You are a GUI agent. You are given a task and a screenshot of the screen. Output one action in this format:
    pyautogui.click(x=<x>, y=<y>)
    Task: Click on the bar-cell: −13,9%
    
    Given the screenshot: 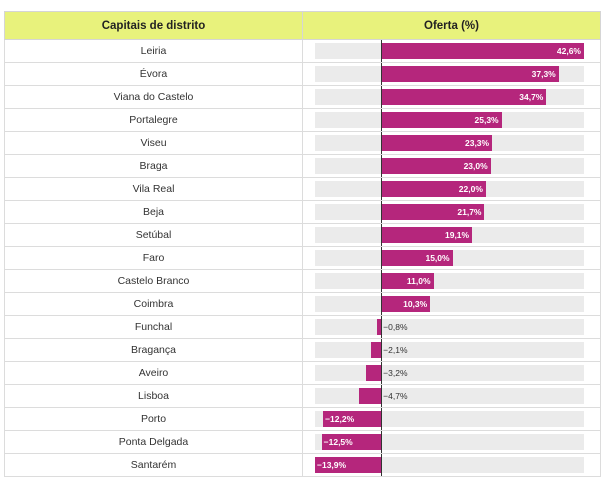 What is the action you would take?
    pyautogui.click(x=451, y=465)
    